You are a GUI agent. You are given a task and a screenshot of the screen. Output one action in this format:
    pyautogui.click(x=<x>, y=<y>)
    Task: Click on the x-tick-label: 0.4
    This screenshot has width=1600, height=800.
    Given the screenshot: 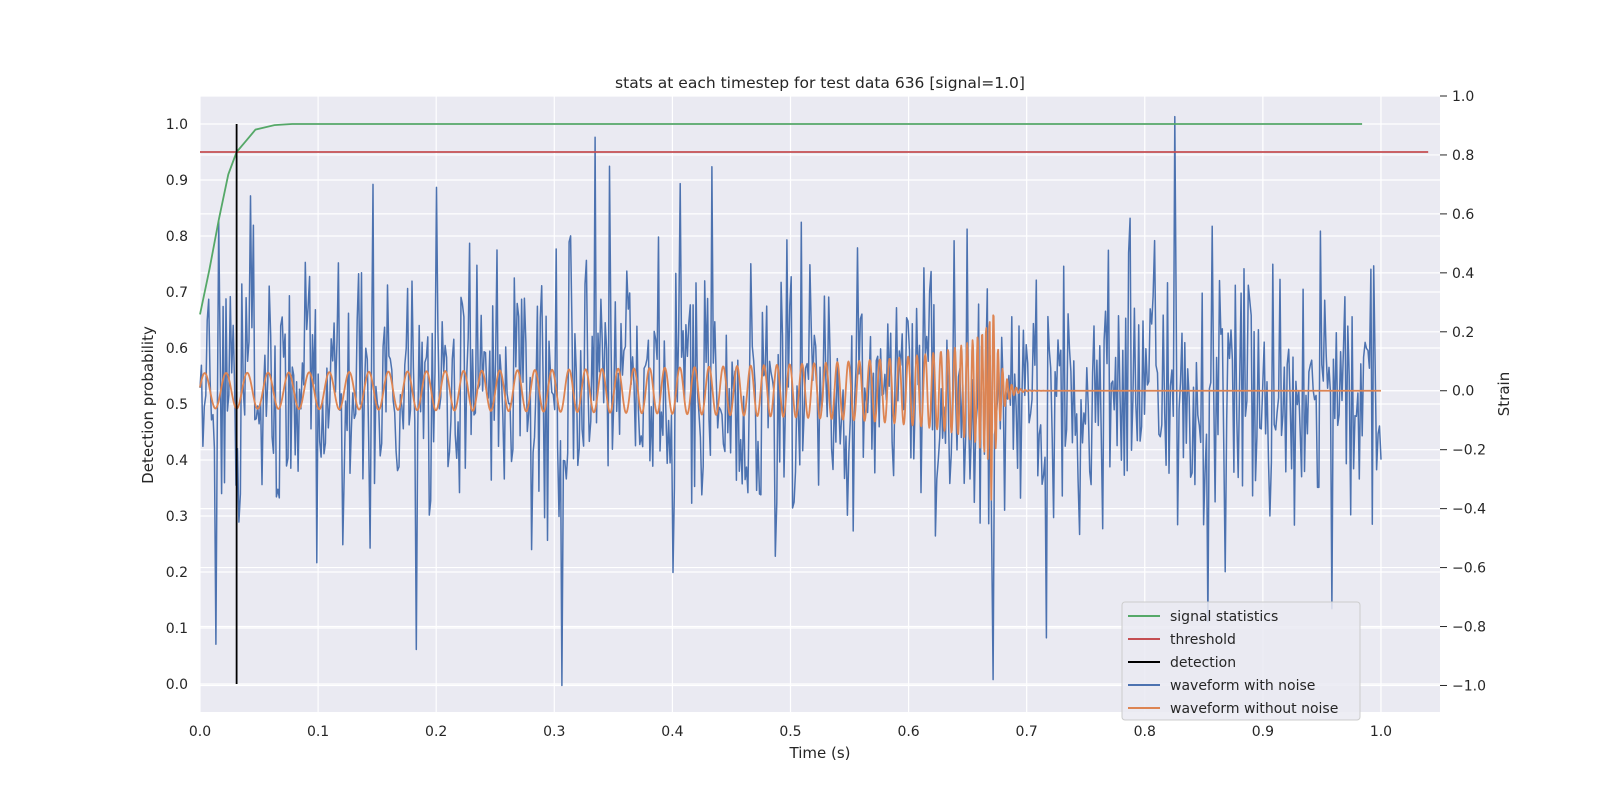 What is the action you would take?
    pyautogui.click(x=672, y=732)
    